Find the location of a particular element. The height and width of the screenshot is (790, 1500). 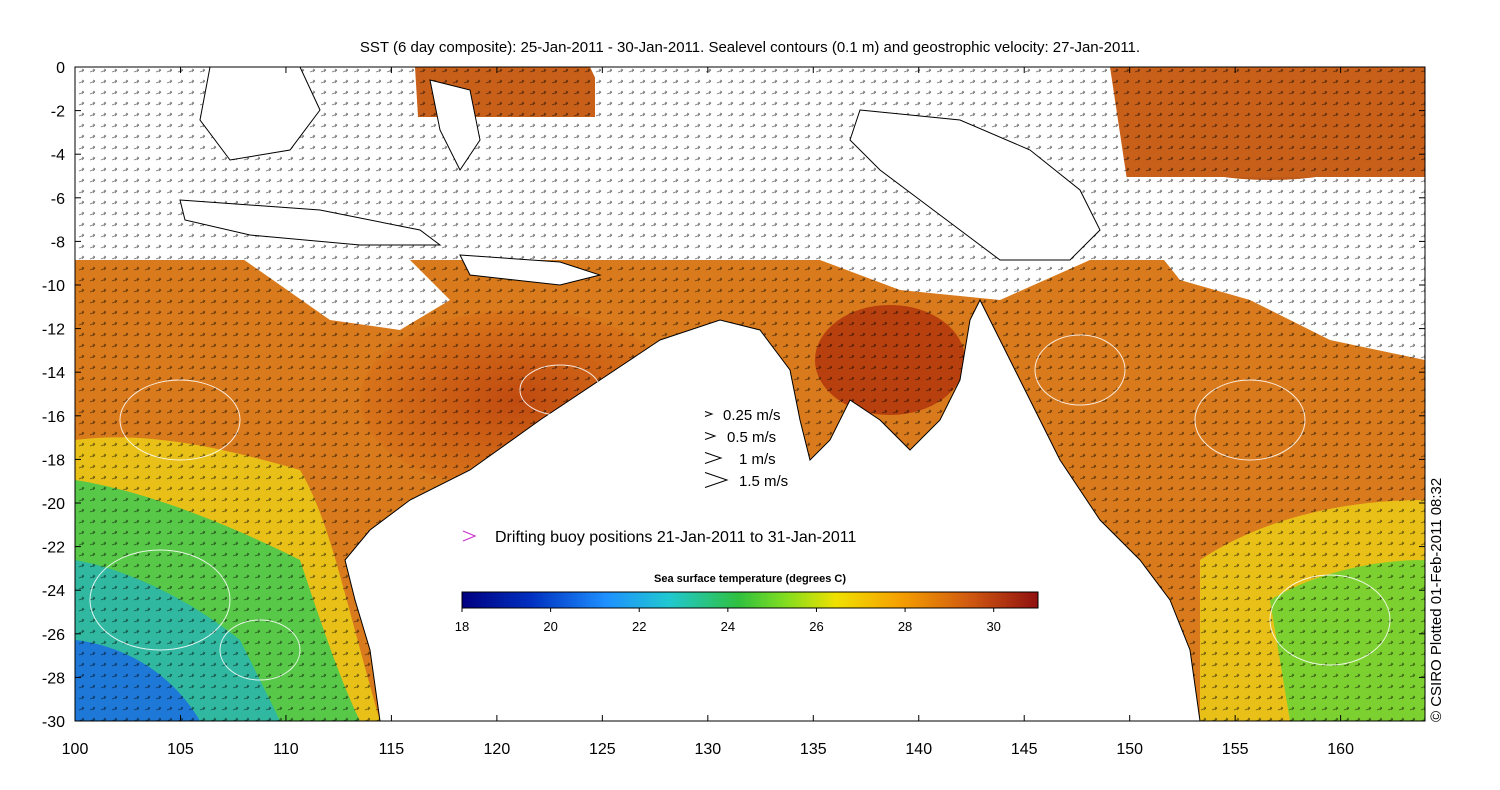

y-tick-label: -18 is located at coordinates (53, 460).